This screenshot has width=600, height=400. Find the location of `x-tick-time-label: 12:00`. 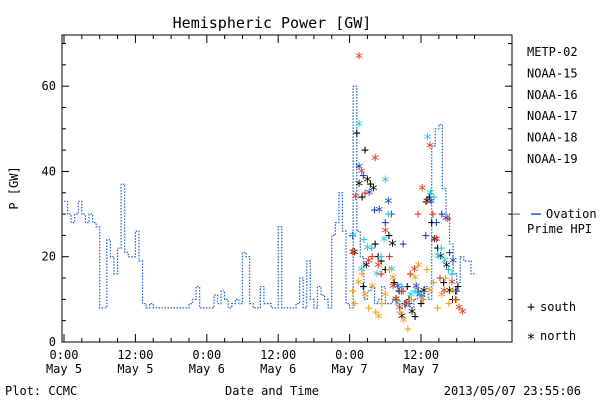

x-tick-time-label: 12:00 is located at coordinates (278, 355).